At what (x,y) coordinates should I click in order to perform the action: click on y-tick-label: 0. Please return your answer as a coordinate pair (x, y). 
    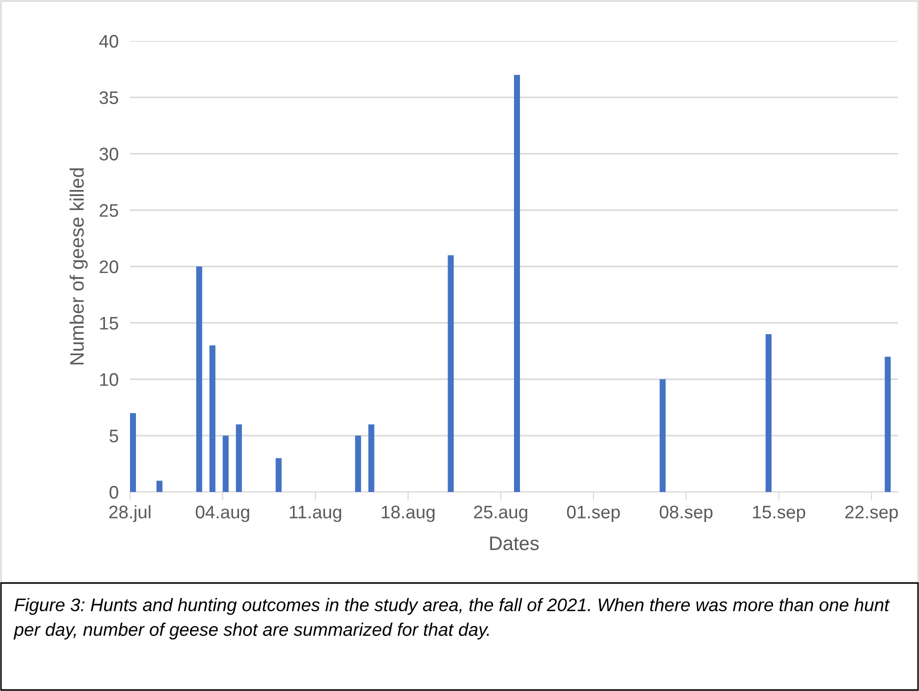
    Looking at the image, I should click on (114, 492).